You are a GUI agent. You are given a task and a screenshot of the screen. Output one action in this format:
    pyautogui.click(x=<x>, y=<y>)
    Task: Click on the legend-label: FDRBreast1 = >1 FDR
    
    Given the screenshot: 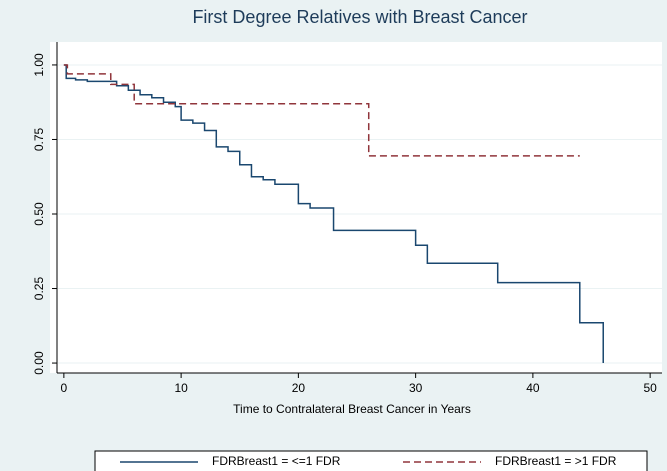 What is the action you would take?
    pyautogui.click(x=556, y=461)
    